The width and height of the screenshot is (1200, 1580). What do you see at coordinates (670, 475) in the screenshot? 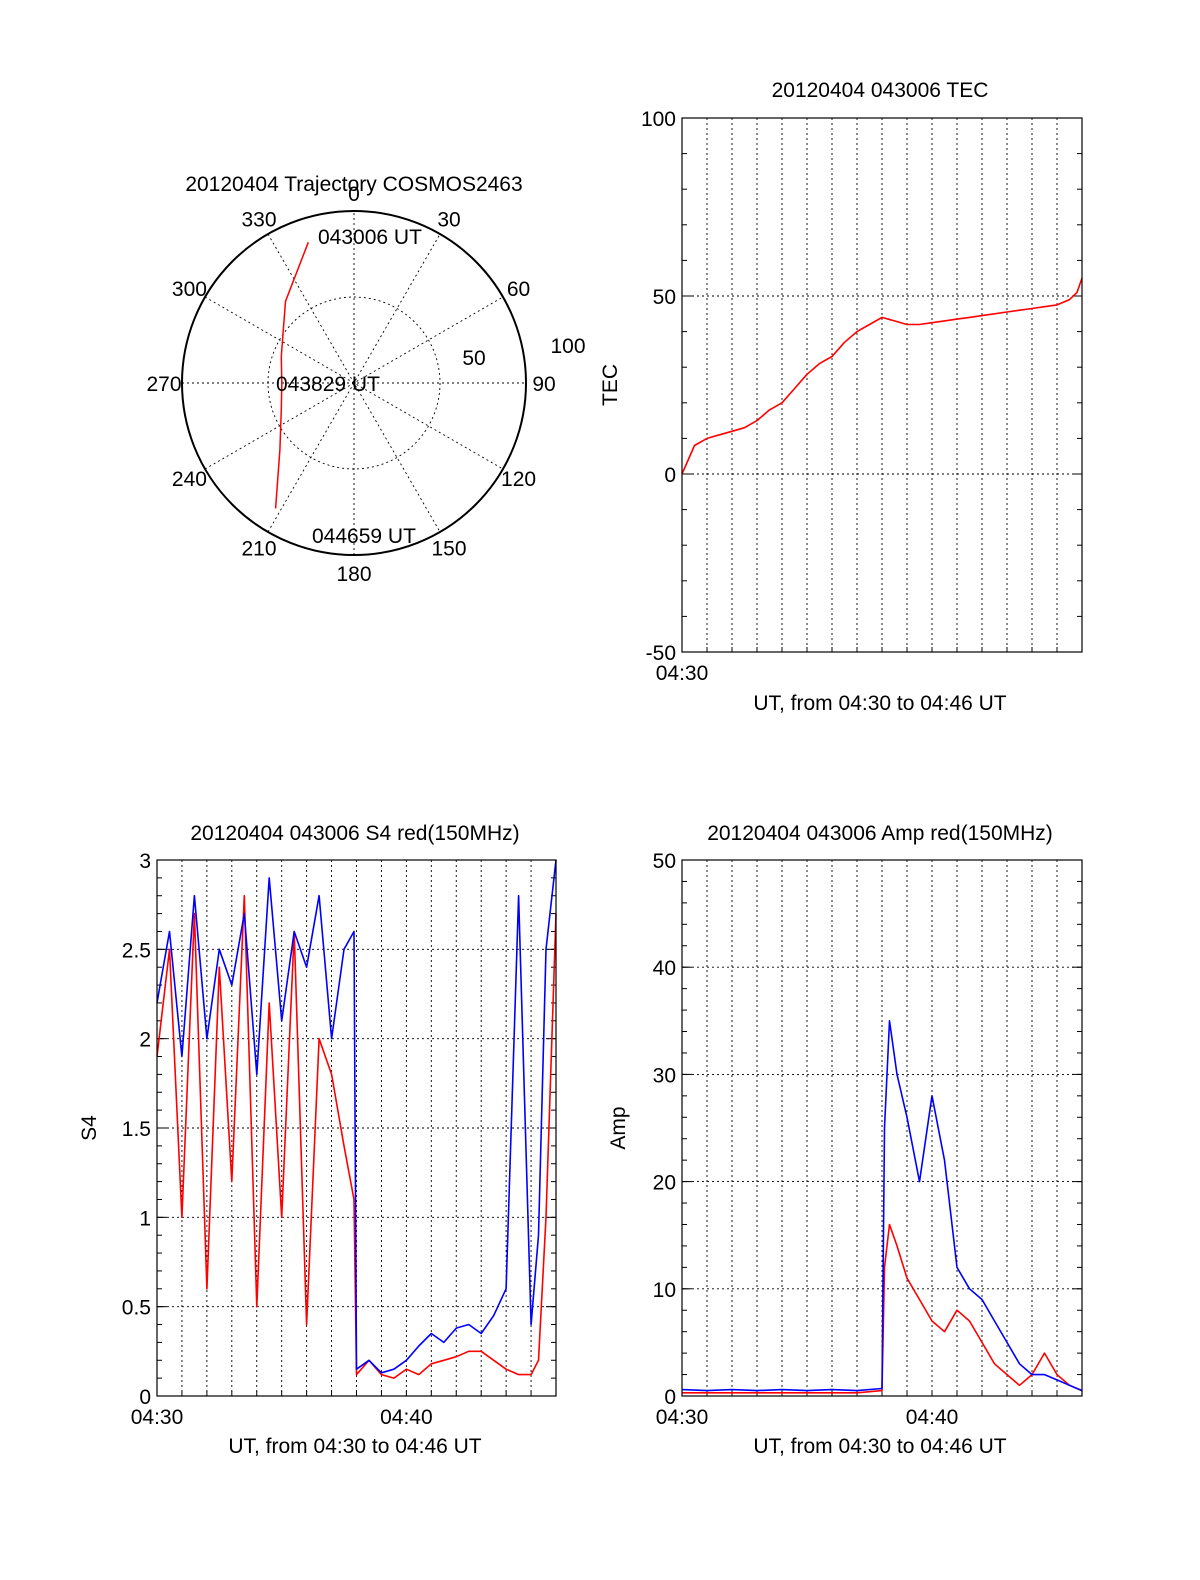
I see `tec-ytick-label: 0` at bounding box center [670, 475].